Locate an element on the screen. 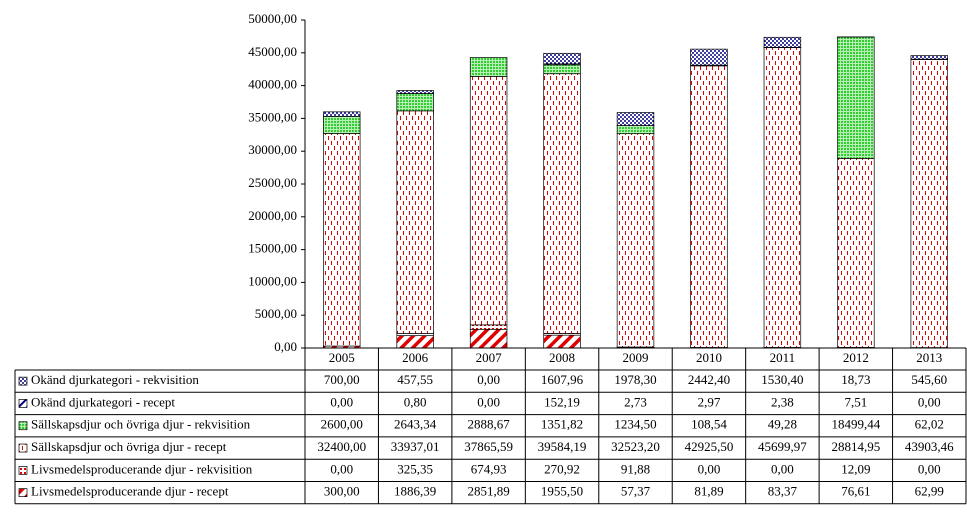  legend-label: Okänd djurkategori - rekvisition is located at coordinates (115, 379).